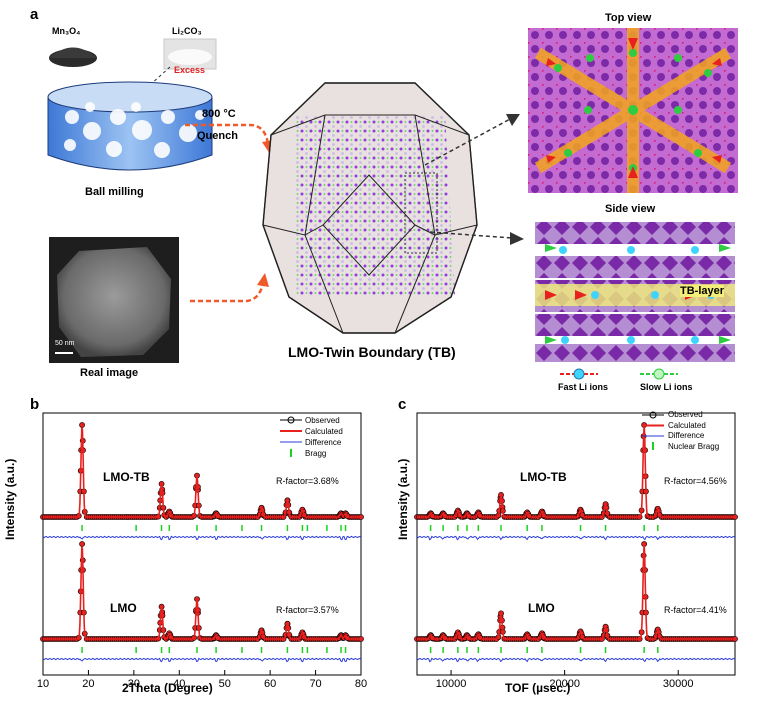  What do you see at coordinates (66, 31) in the screenshot?
I see `mn3o4-label: Mn₃O₄` at bounding box center [66, 31].